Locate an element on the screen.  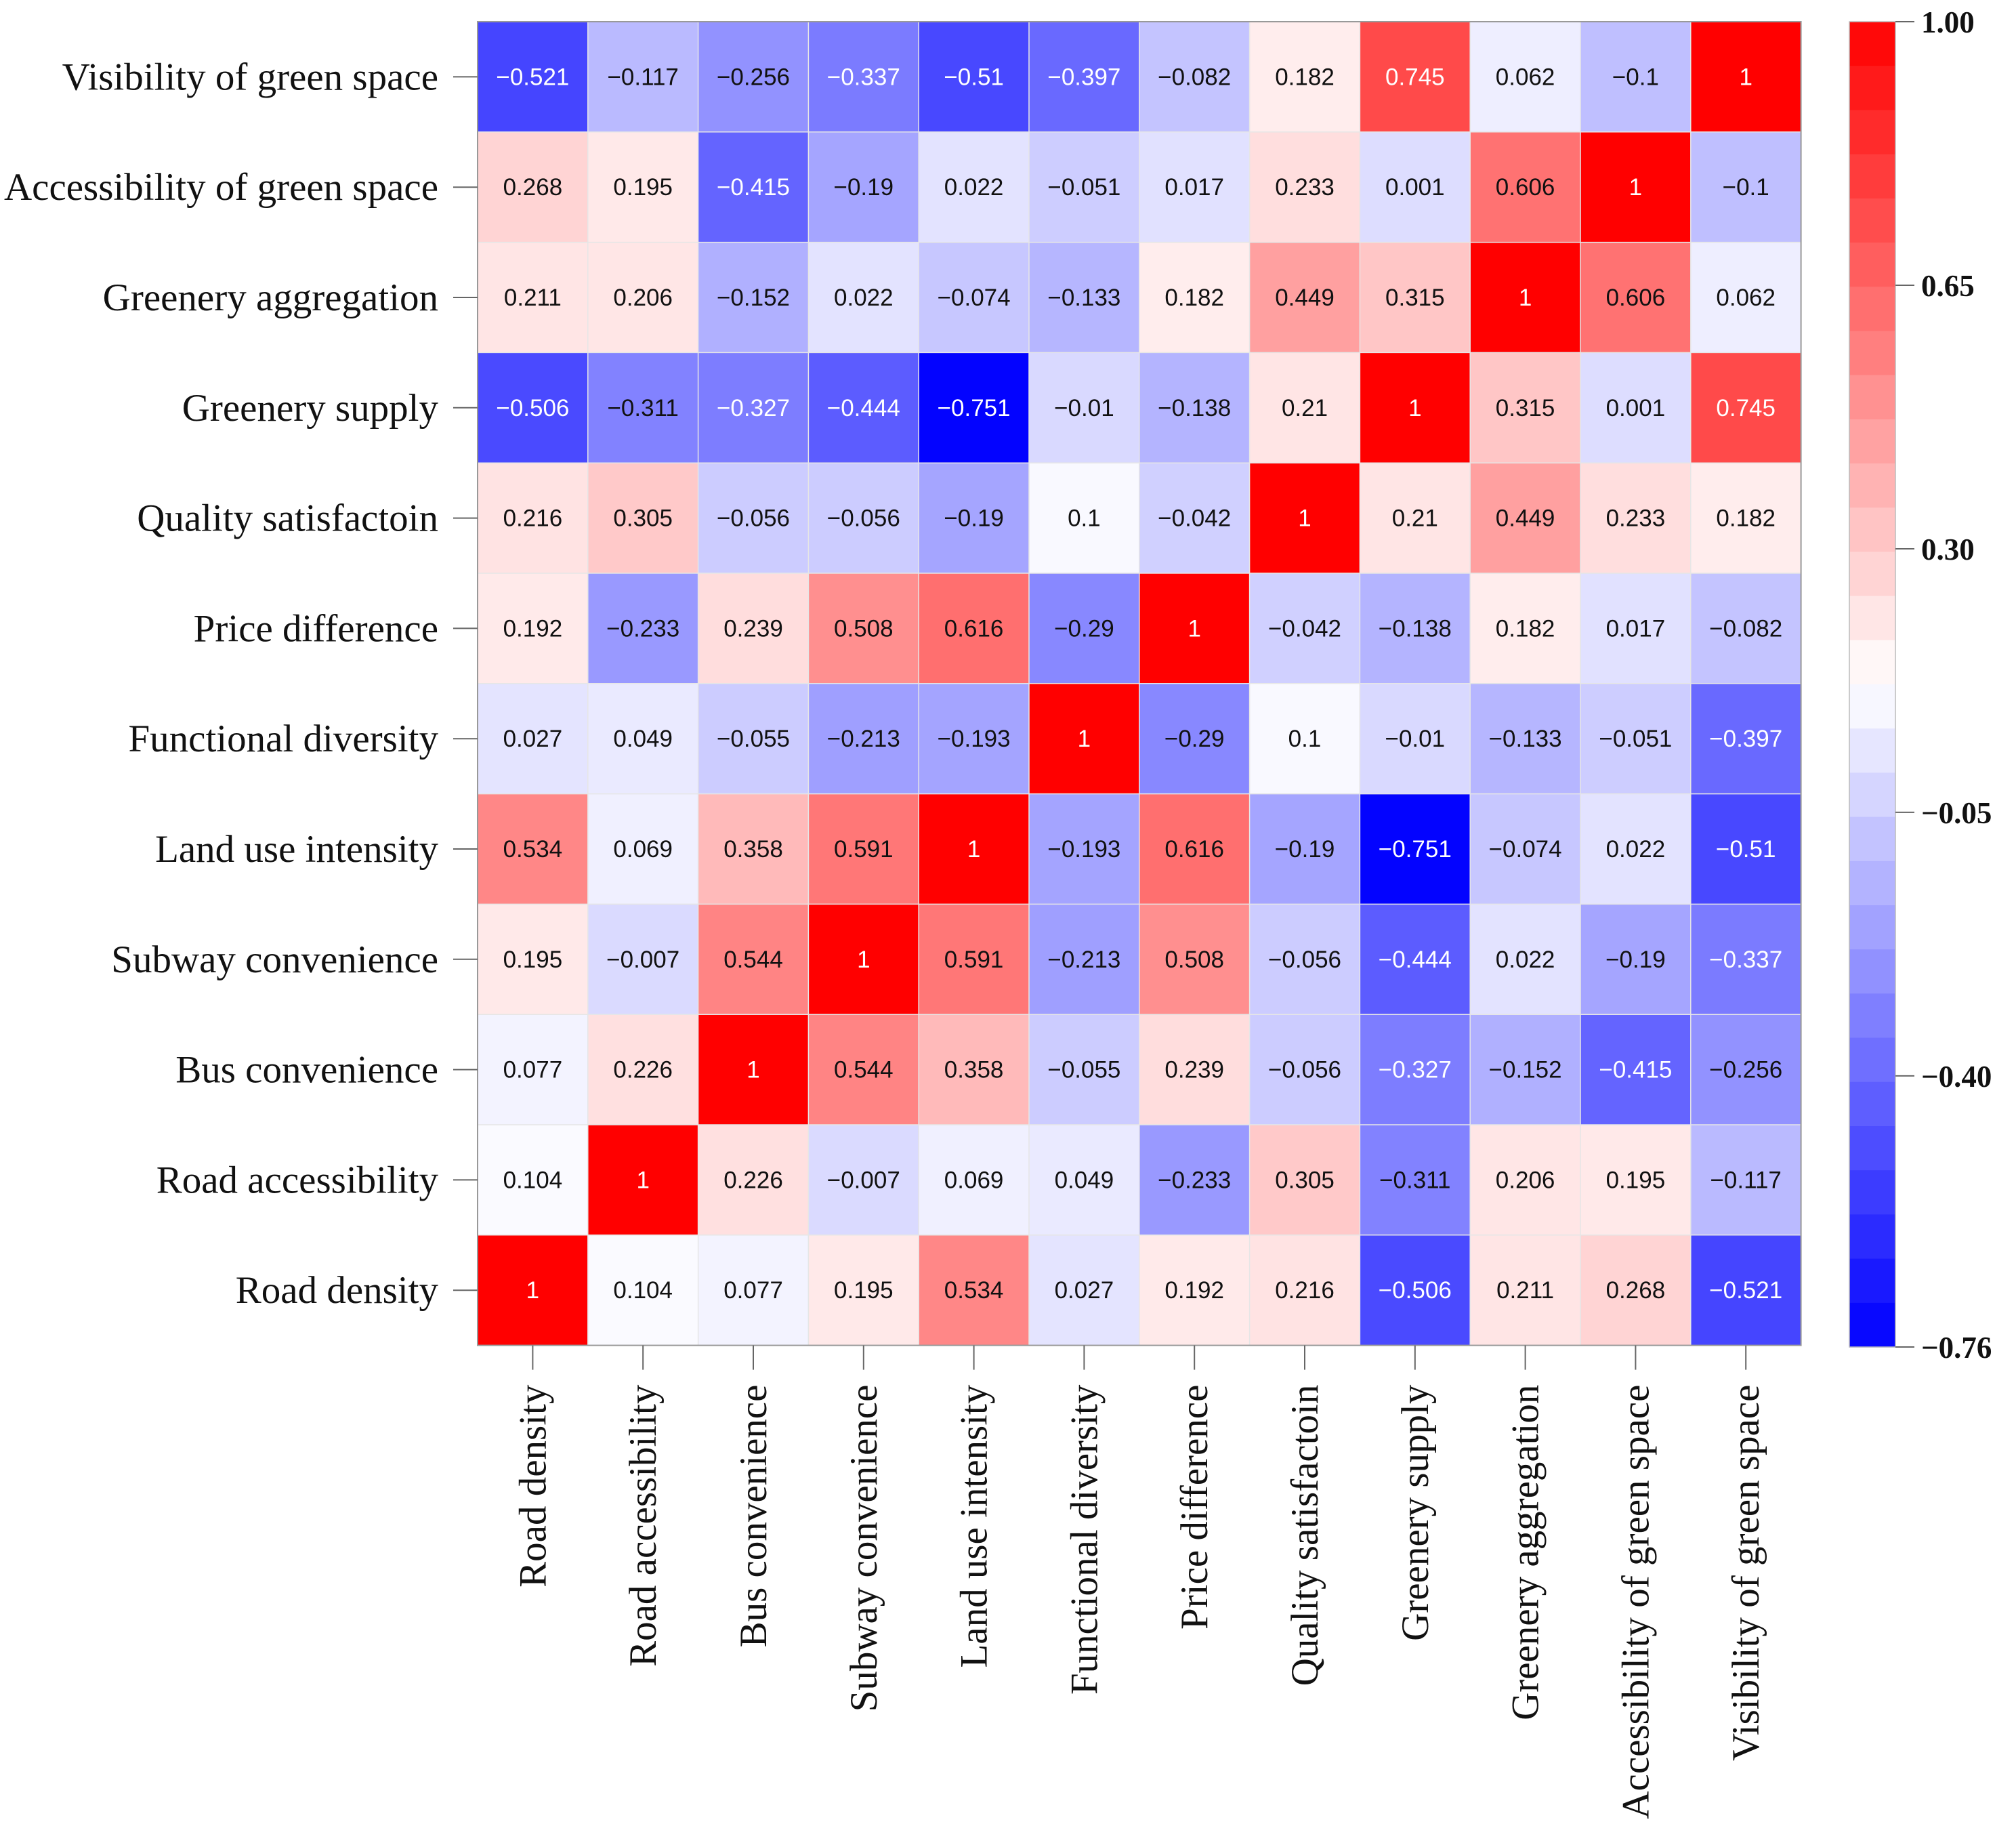
column-label: Bus convenience is located at coordinates (753, 1516).